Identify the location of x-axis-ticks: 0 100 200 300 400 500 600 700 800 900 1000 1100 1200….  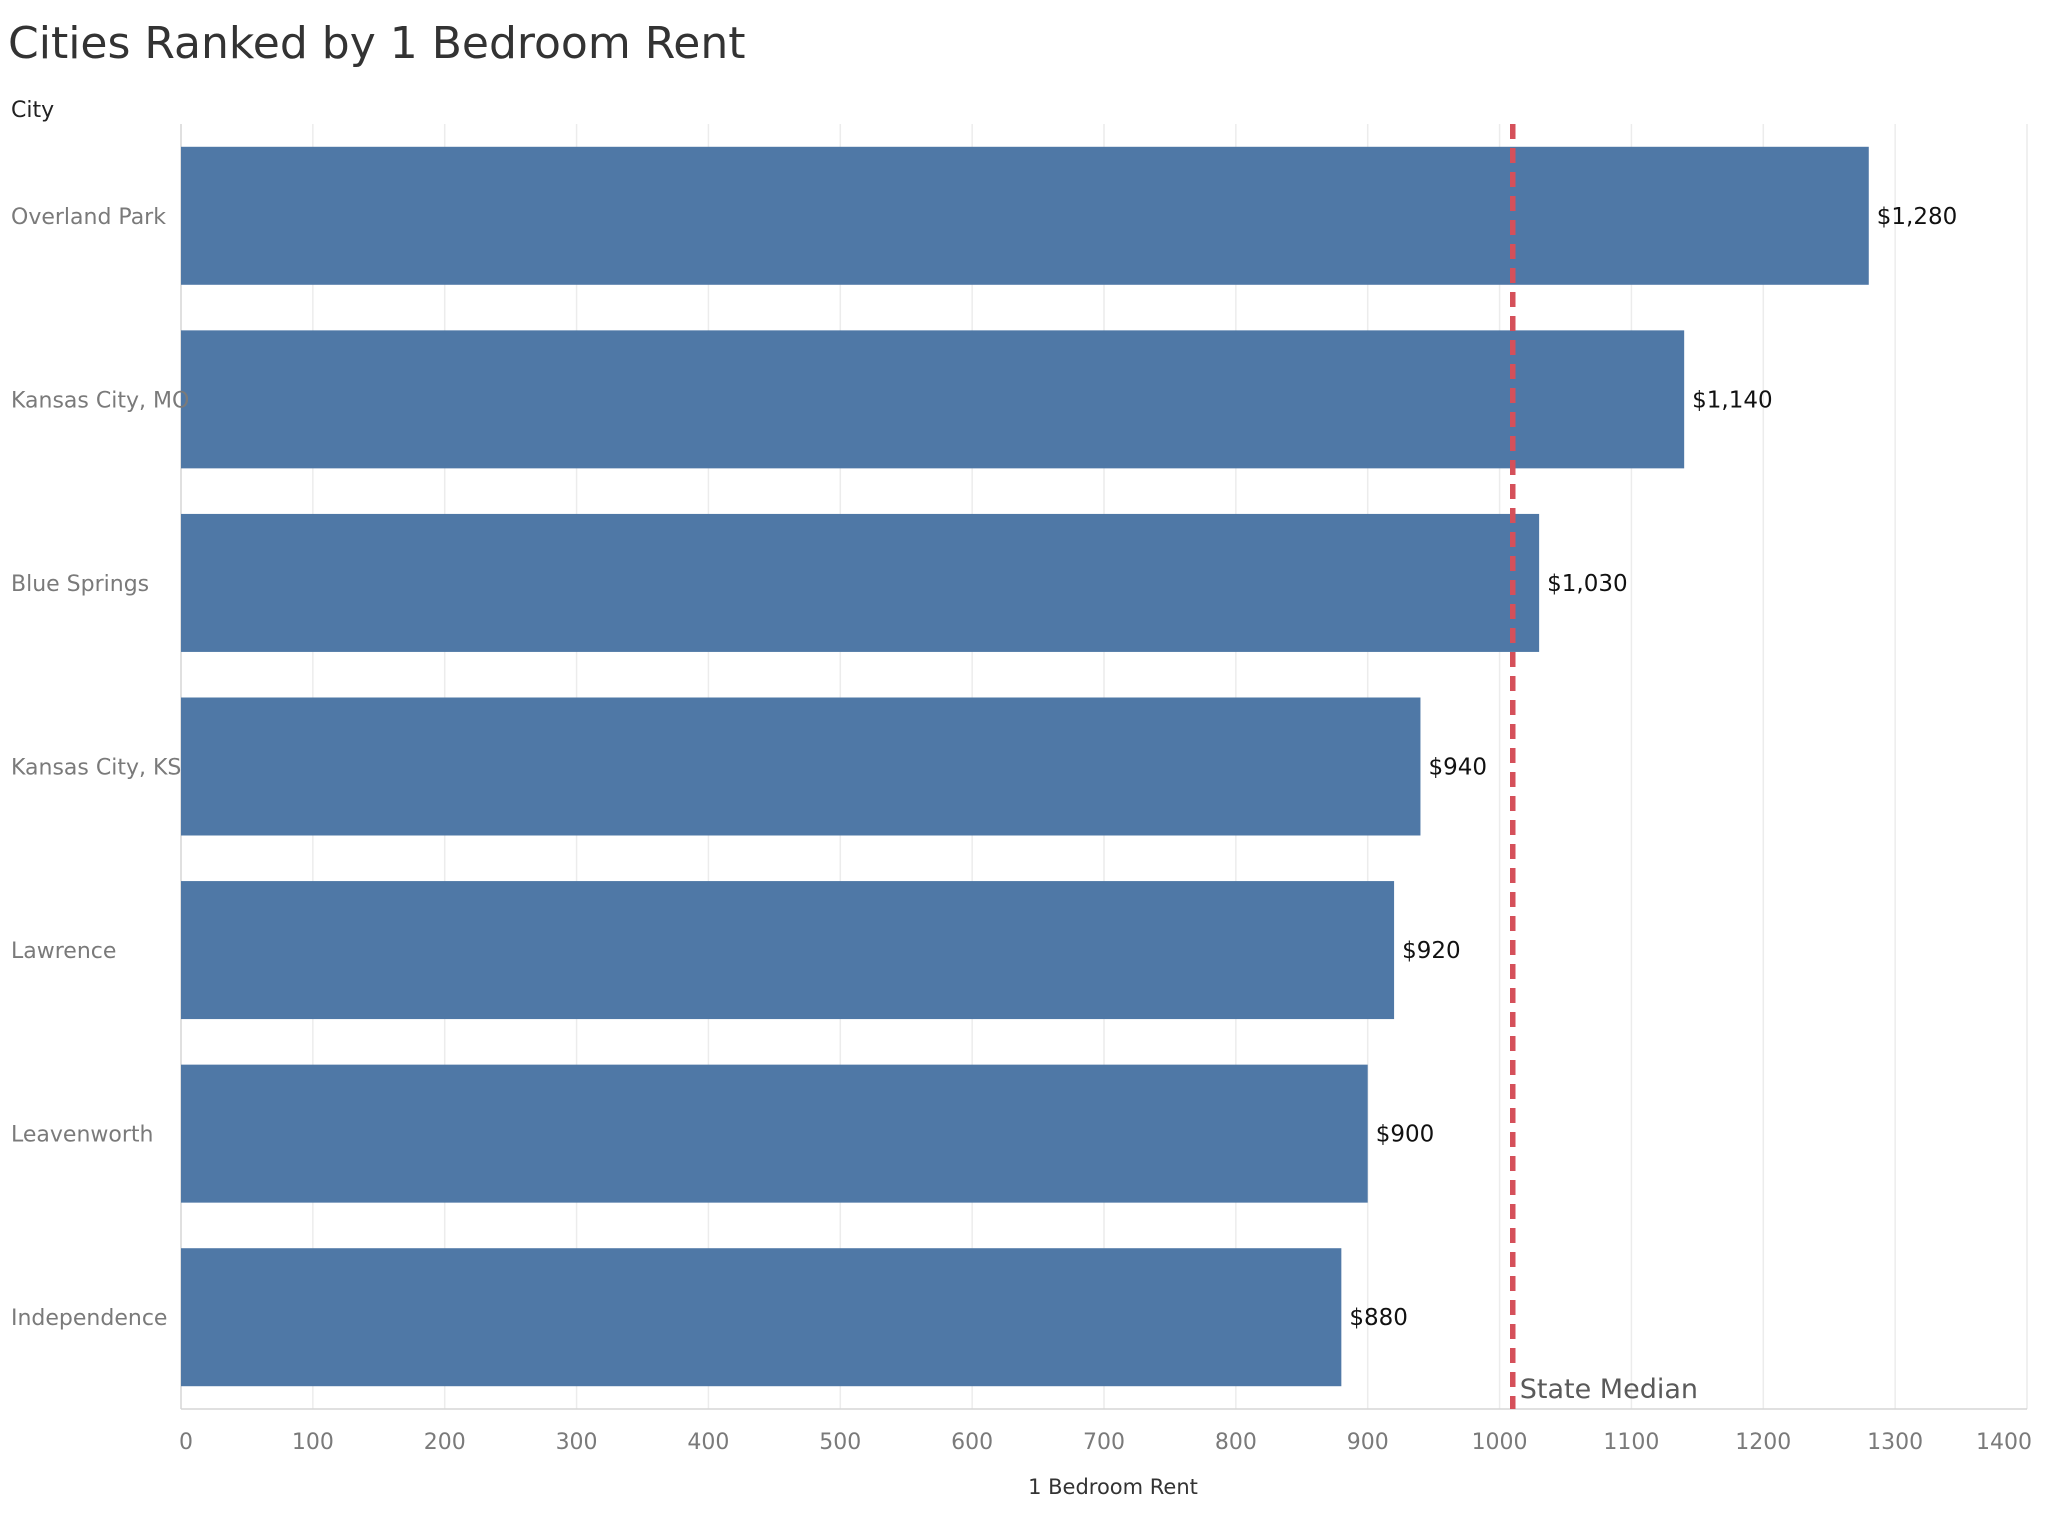
(1105, 1442).